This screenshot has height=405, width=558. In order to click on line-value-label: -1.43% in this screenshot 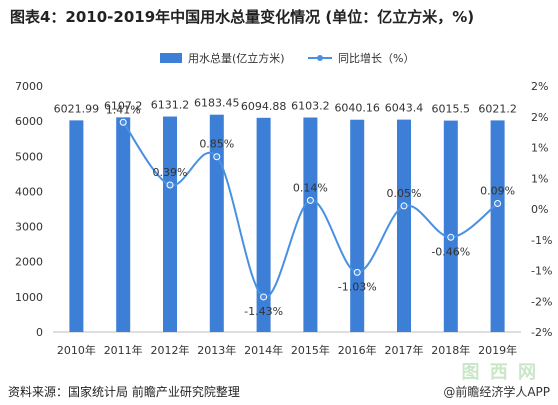, I will do `click(263, 311)`.